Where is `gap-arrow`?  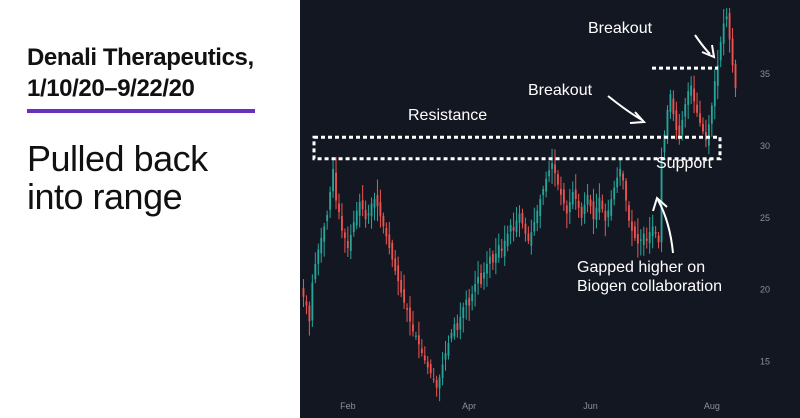
gap-arrow is located at coordinates (665, 226).